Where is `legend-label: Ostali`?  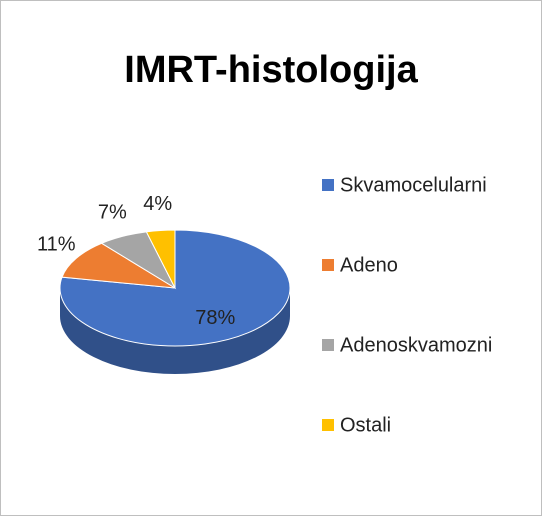
legend-label: Ostali is located at coordinates (365, 425).